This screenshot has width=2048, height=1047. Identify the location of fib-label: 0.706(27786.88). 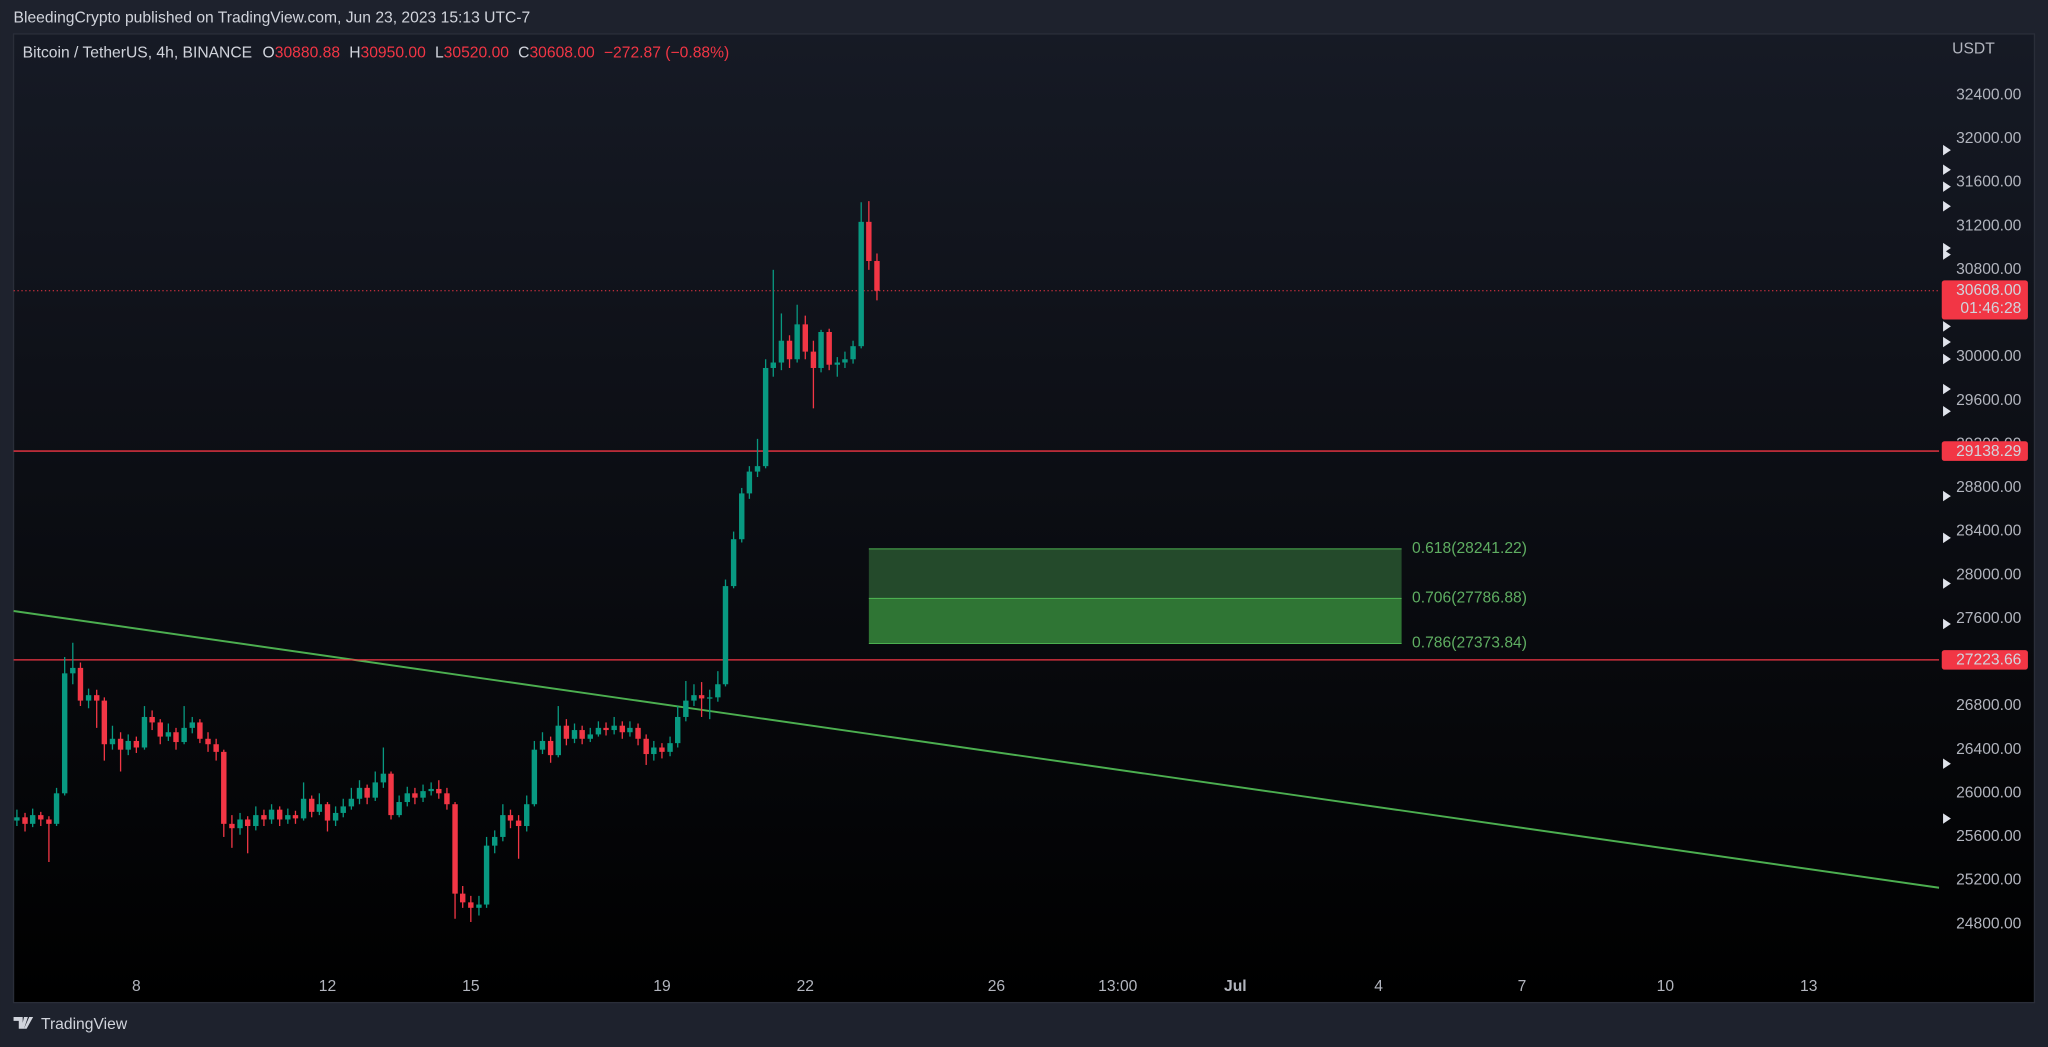
(1469, 598).